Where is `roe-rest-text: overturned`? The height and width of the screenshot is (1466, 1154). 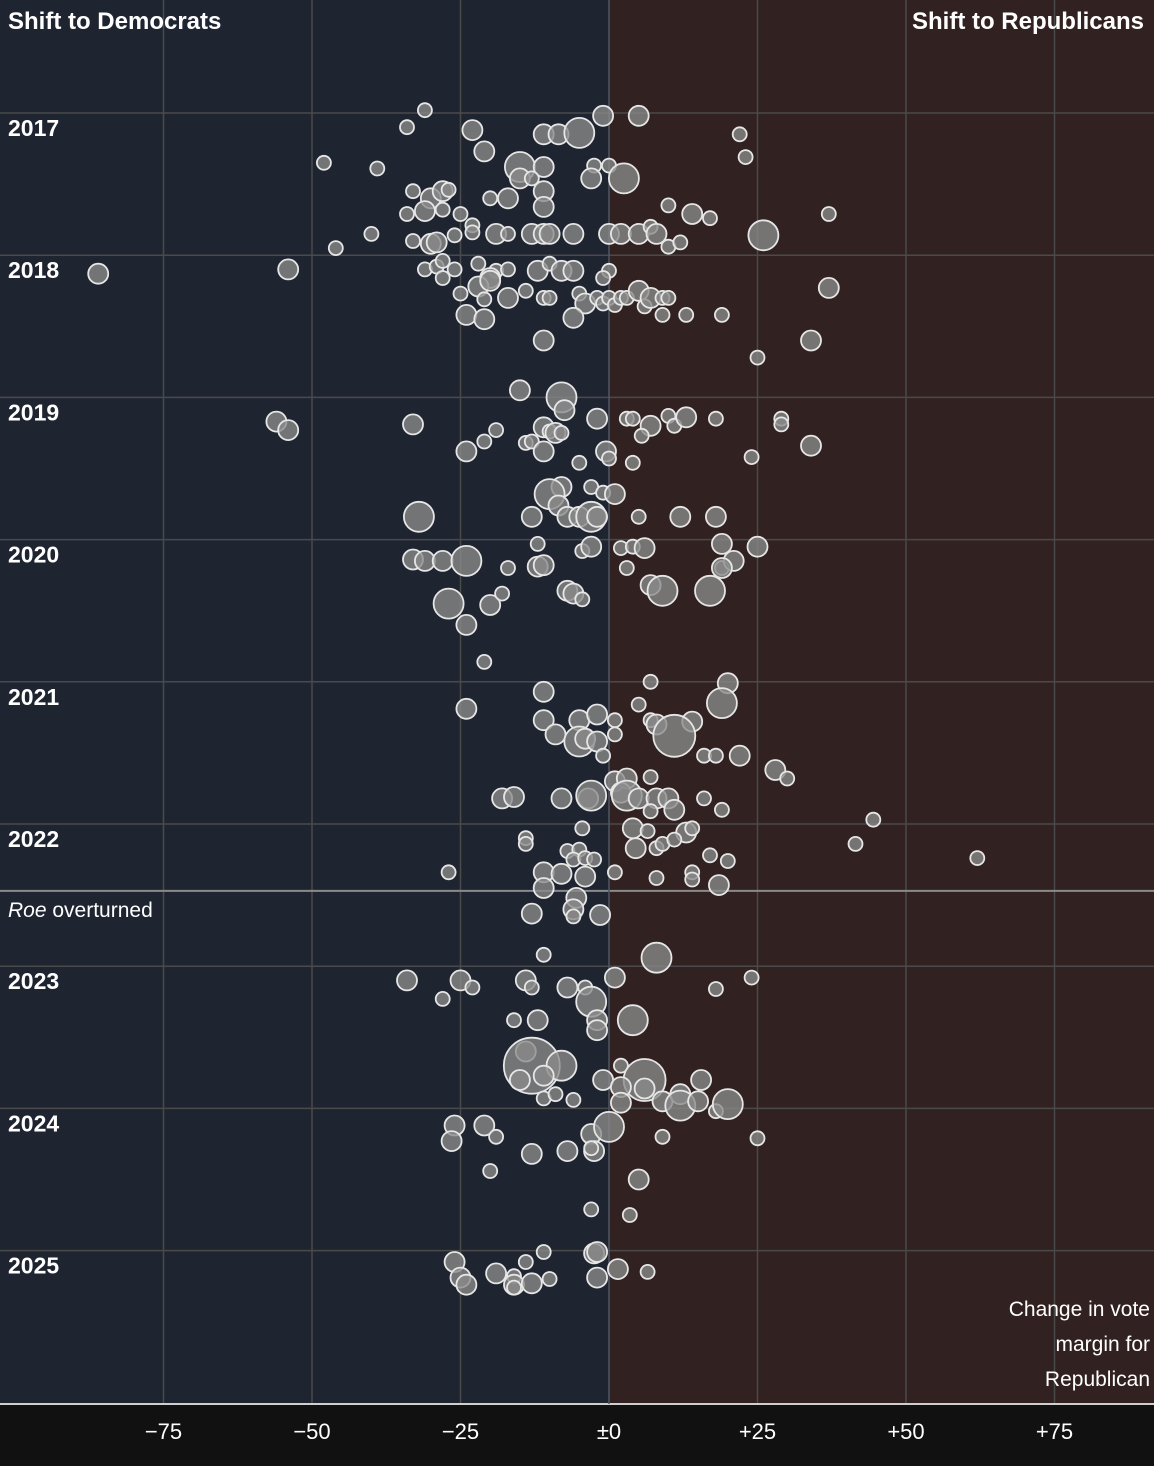 roe-rest-text: overturned is located at coordinates (100, 910).